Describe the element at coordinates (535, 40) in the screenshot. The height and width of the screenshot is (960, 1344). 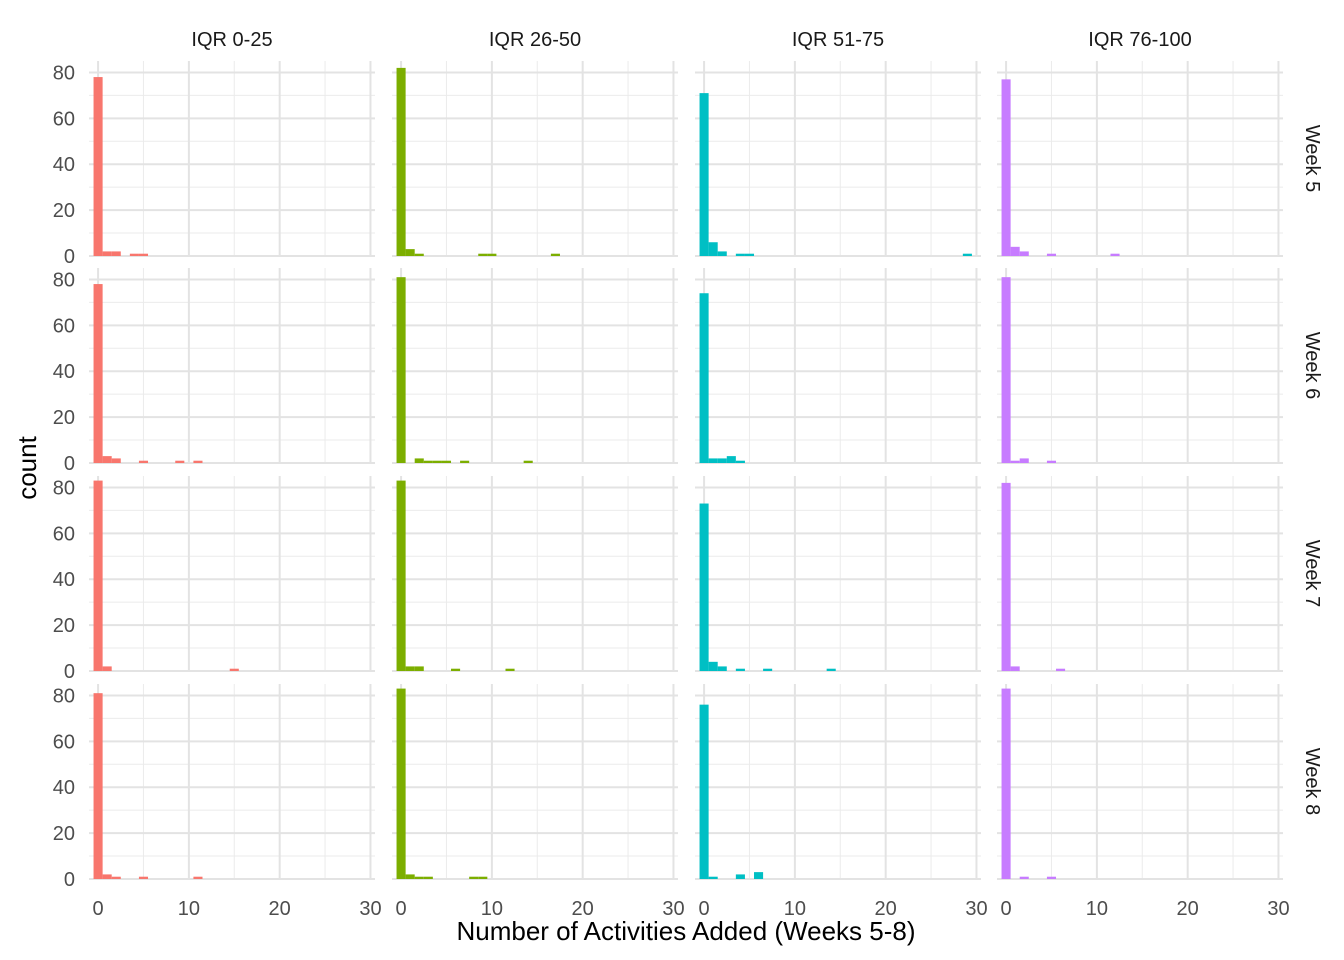
I see `facet-column-label: IQR 26-50` at that location.